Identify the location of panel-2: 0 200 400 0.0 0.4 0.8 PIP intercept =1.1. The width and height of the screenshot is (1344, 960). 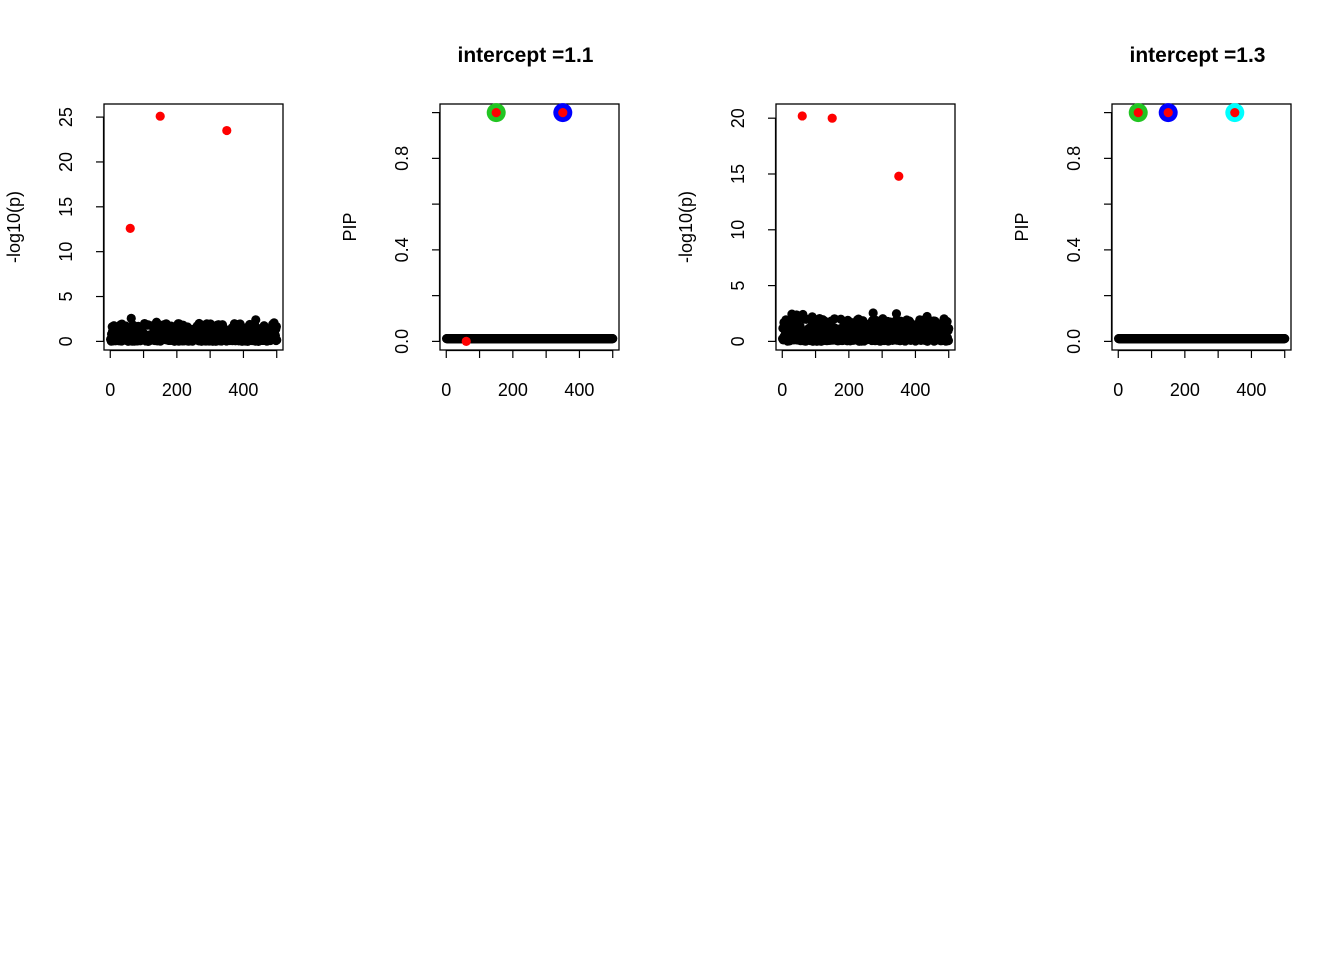
(480, 222).